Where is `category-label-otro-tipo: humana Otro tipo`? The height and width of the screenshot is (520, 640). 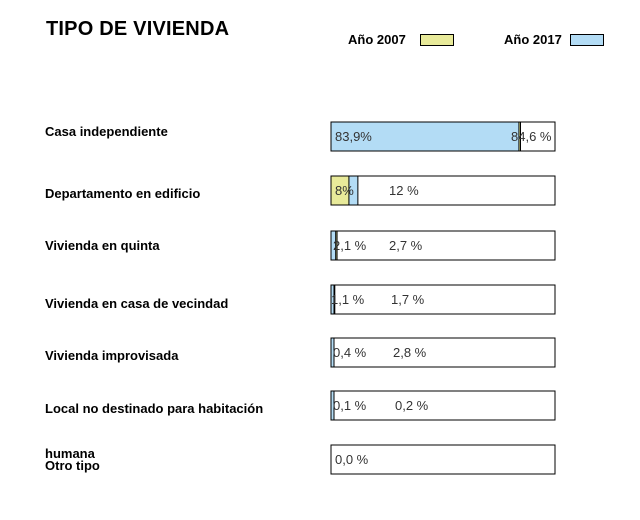
category-label-otro-tipo: humana Otro tipo is located at coordinates (72, 459).